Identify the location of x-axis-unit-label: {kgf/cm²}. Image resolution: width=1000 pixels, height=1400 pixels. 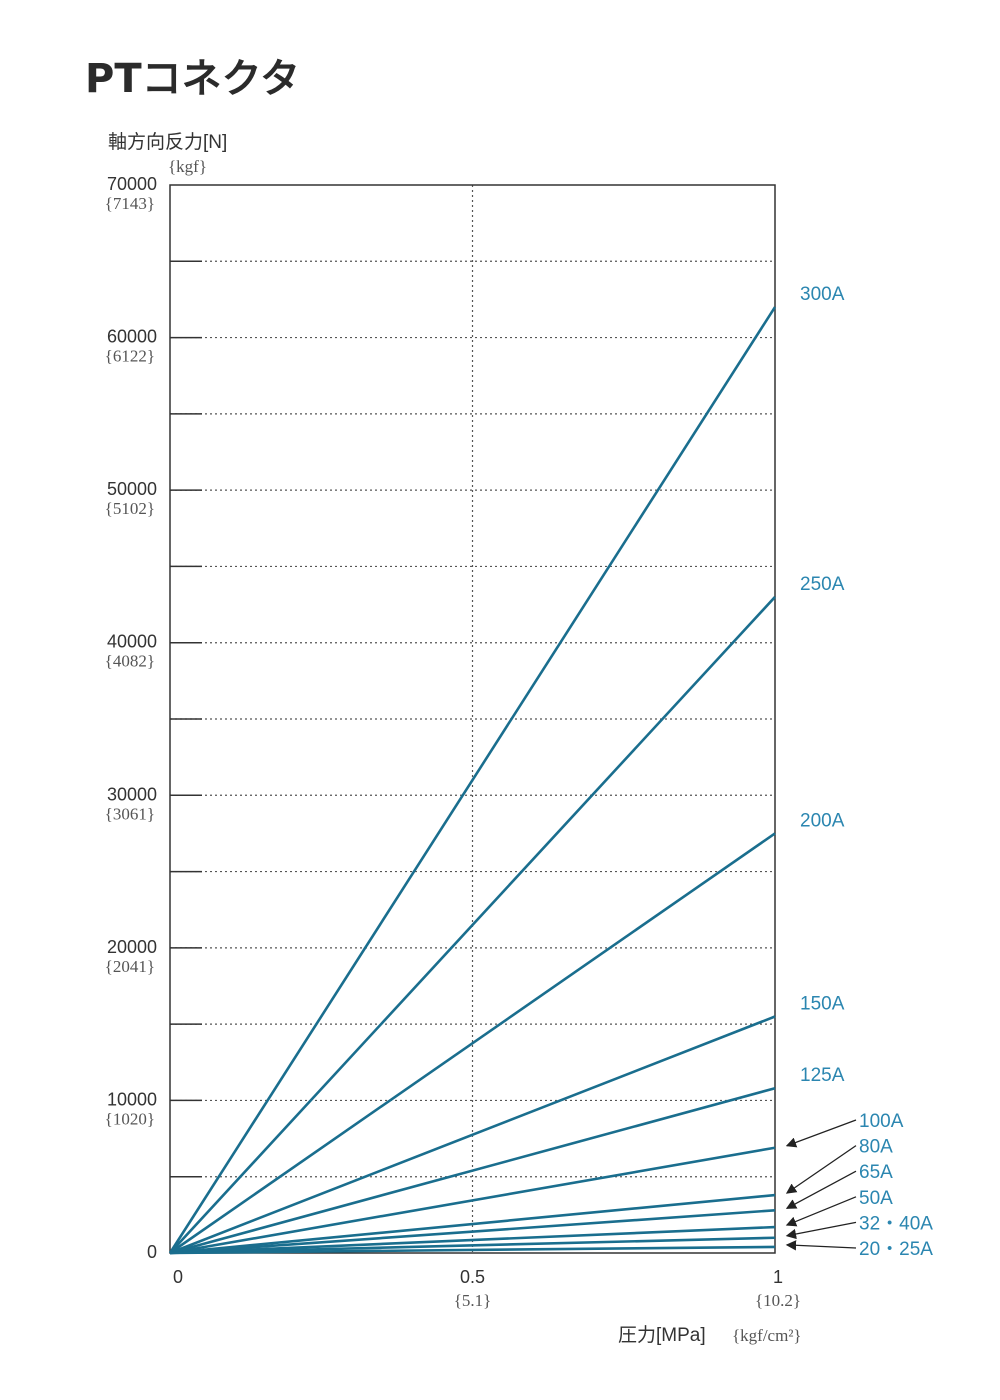
(767, 1335).